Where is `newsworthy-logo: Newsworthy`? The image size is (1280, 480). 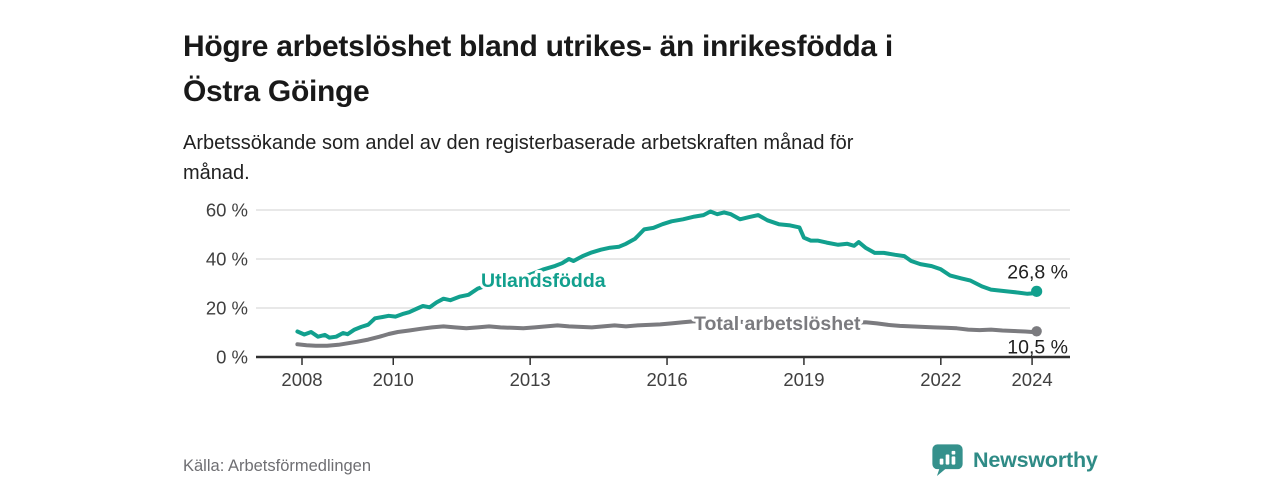 newsworthy-logo: Newsworthy is located at coordinates (1014, 460).